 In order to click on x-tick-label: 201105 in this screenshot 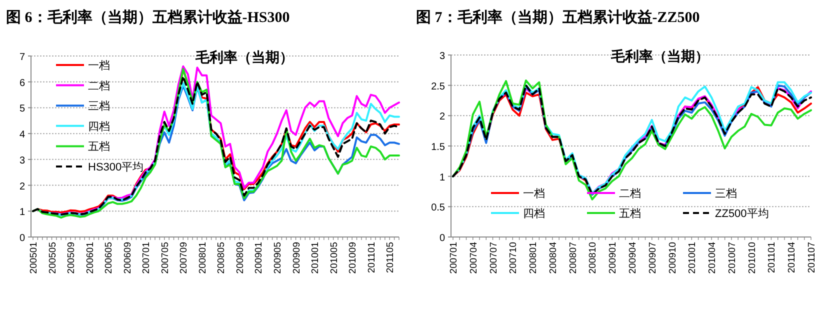, I will do `click(390, 257)`.